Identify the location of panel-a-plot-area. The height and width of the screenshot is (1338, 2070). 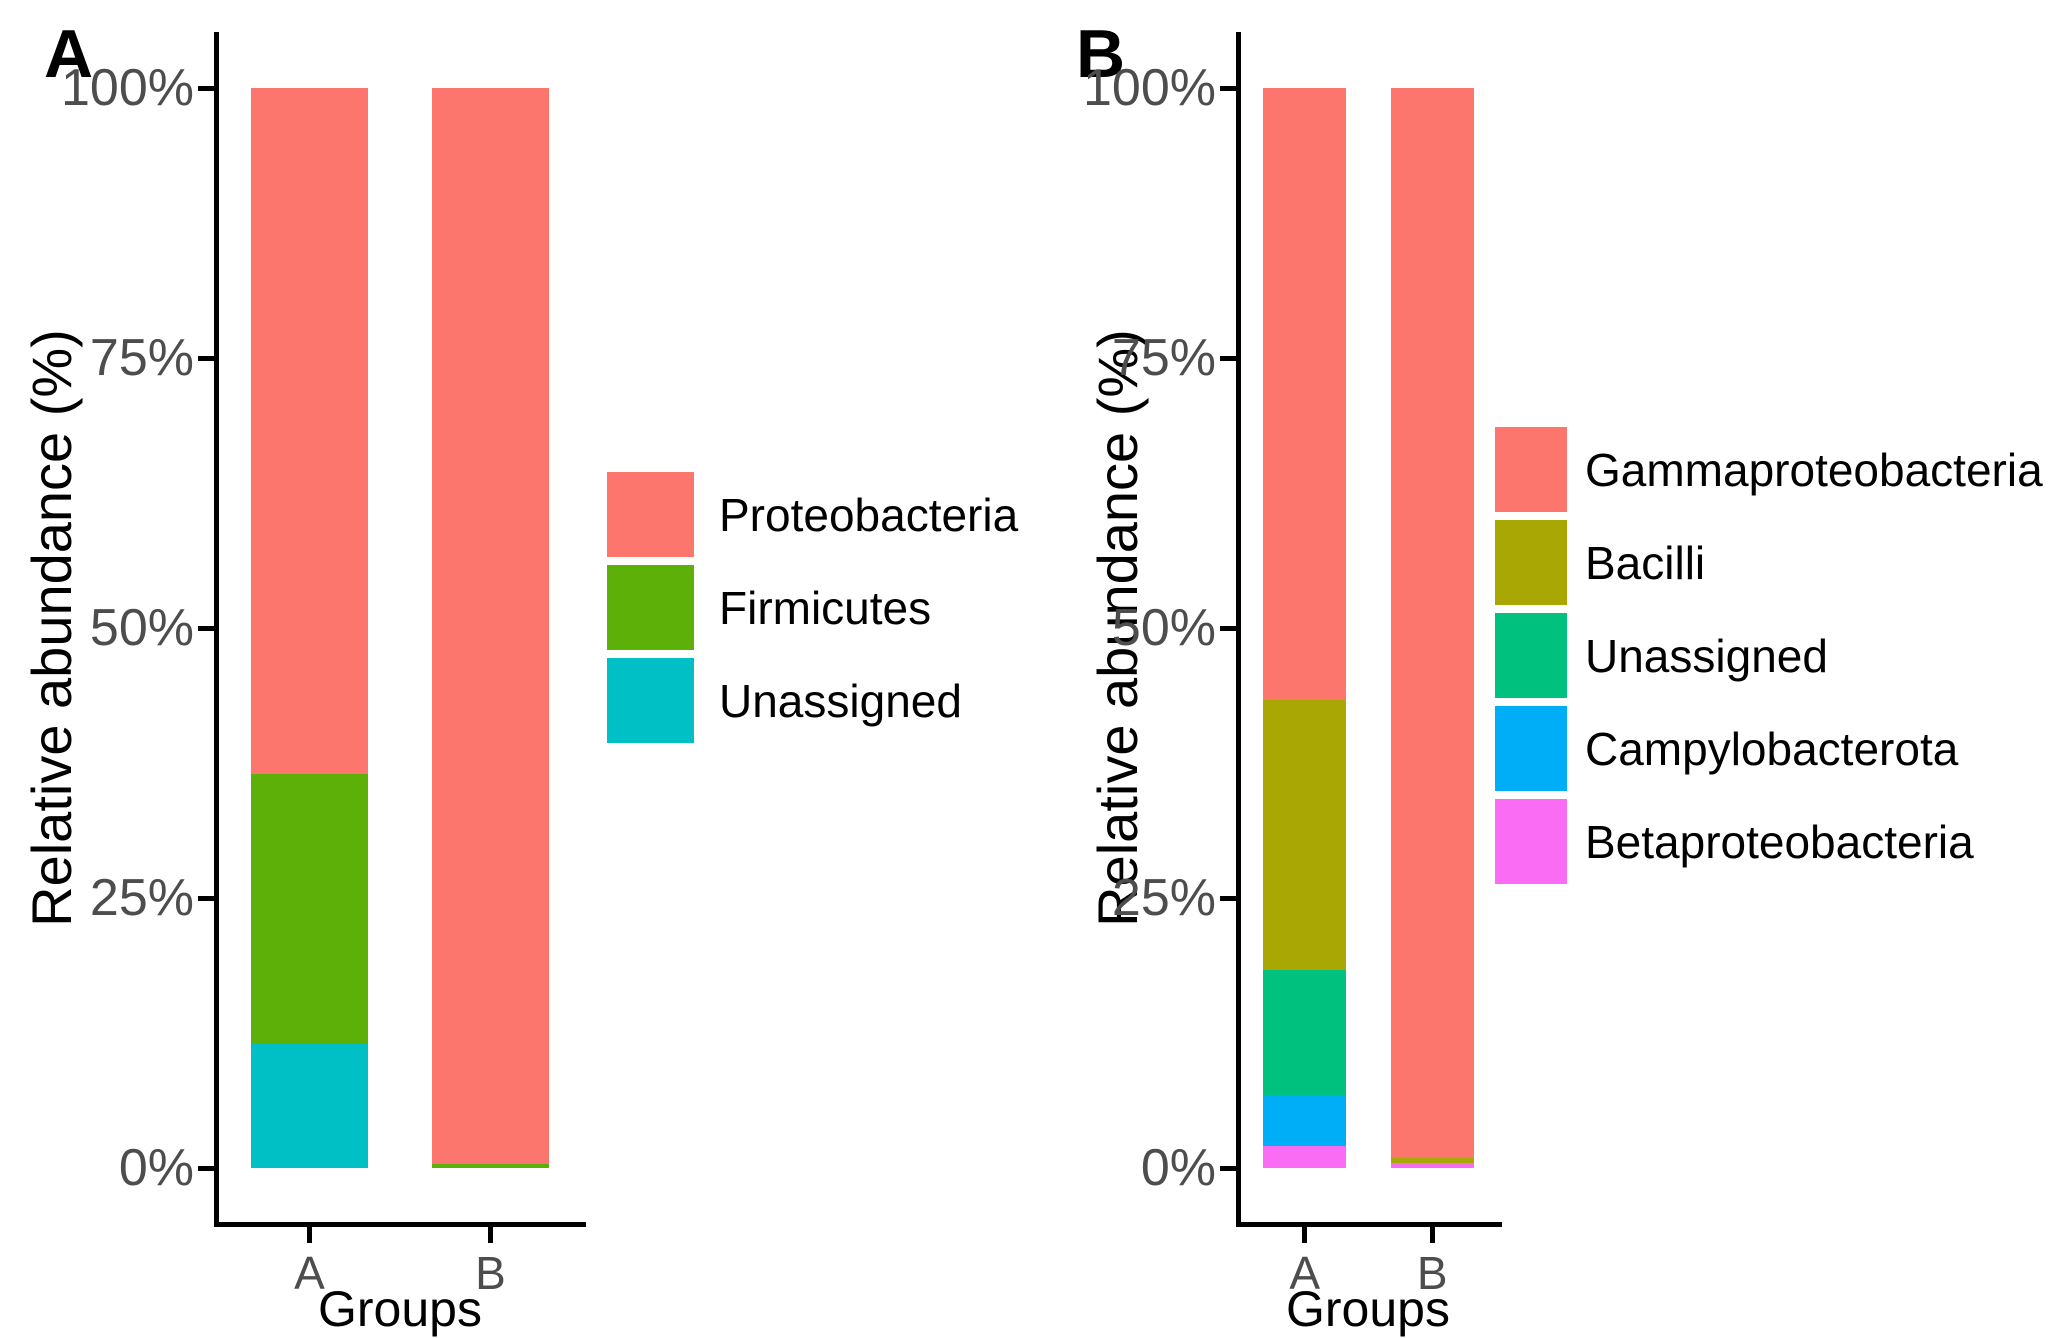
(400, 628).